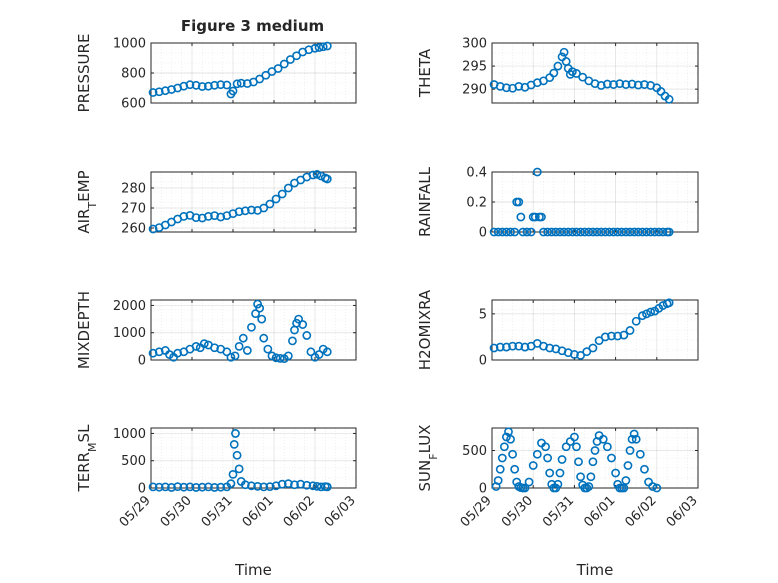  I want to click on y-tick-label: 500, so click(474, 451).